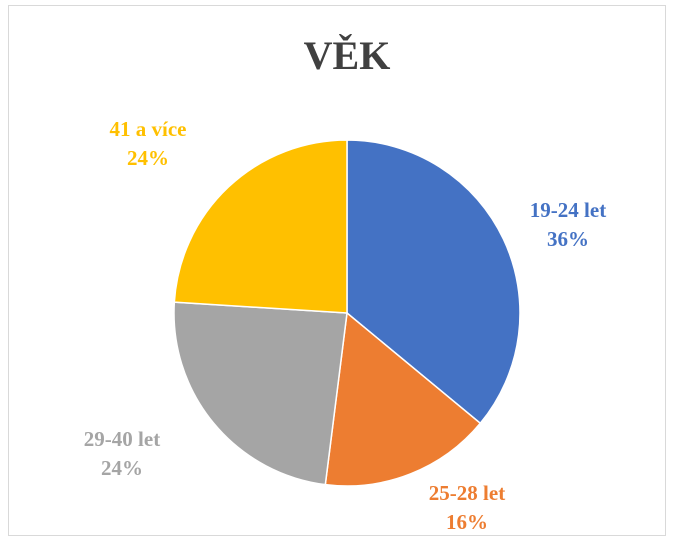 This screenshot has width=673, height=541. Describe the element at coordinates (467, 493) in the screenshot. I see `slice-category-label: 25-28 let` at that location.